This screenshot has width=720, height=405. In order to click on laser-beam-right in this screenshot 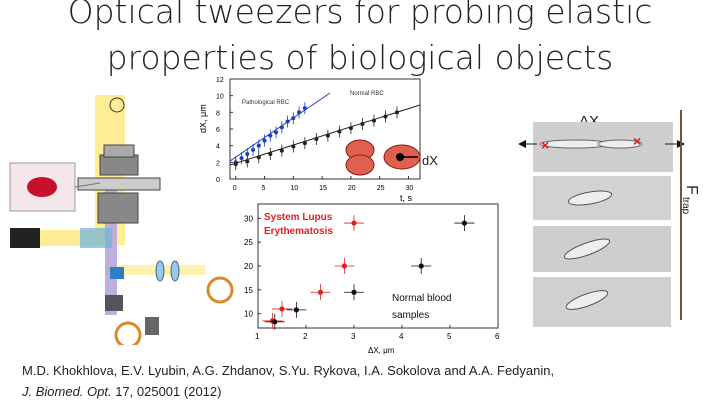, I will do `click(155, 270)`.